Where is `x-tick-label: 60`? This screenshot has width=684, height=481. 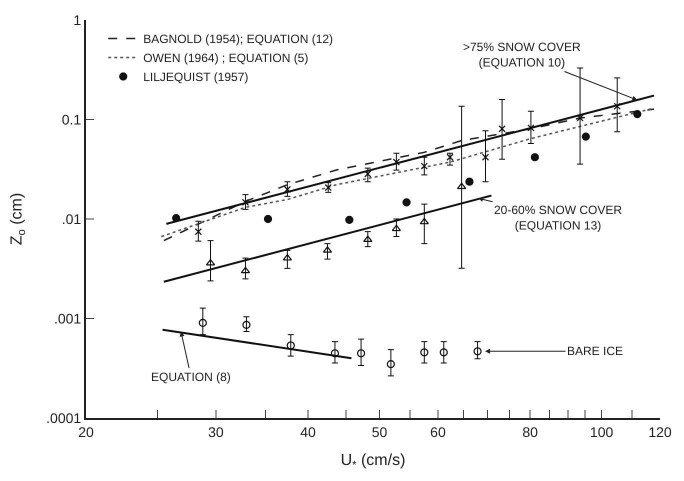 x-tick-label: 60 is located at coordinates (438, 432).